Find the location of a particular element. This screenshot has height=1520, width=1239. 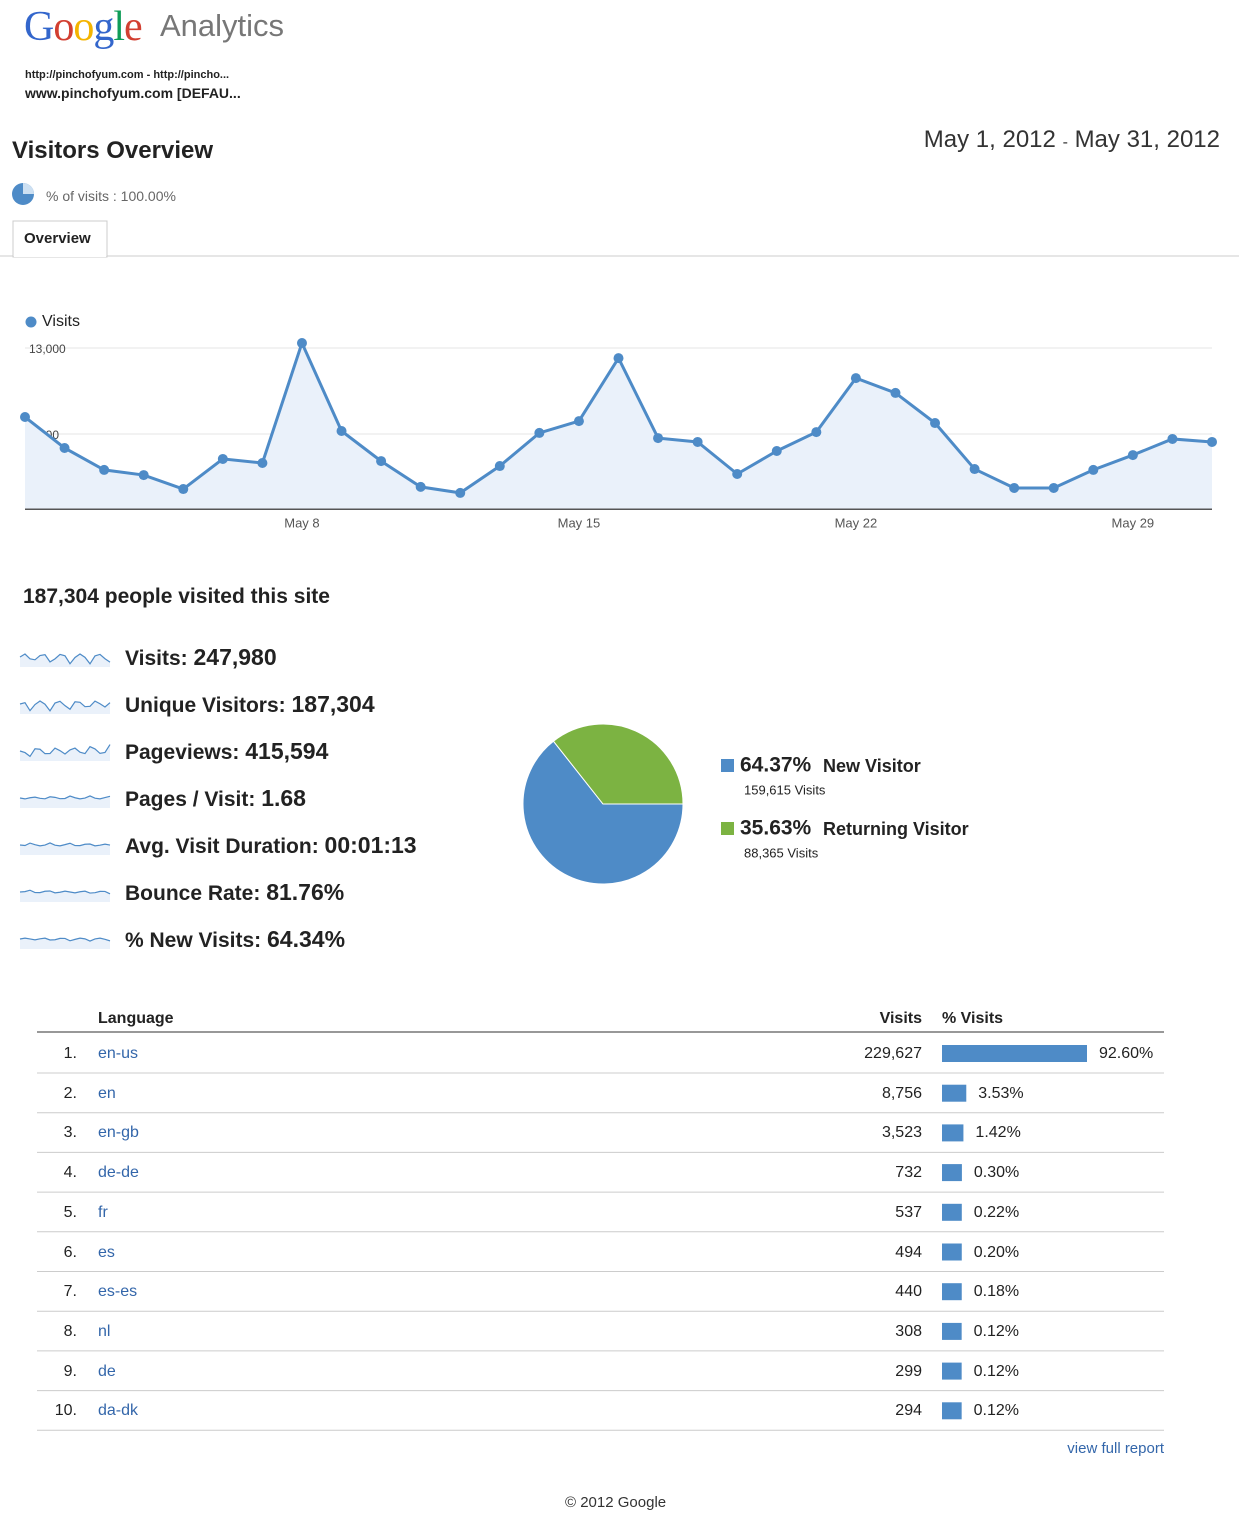

rank: 10. is located at coordinates (65, 1411).